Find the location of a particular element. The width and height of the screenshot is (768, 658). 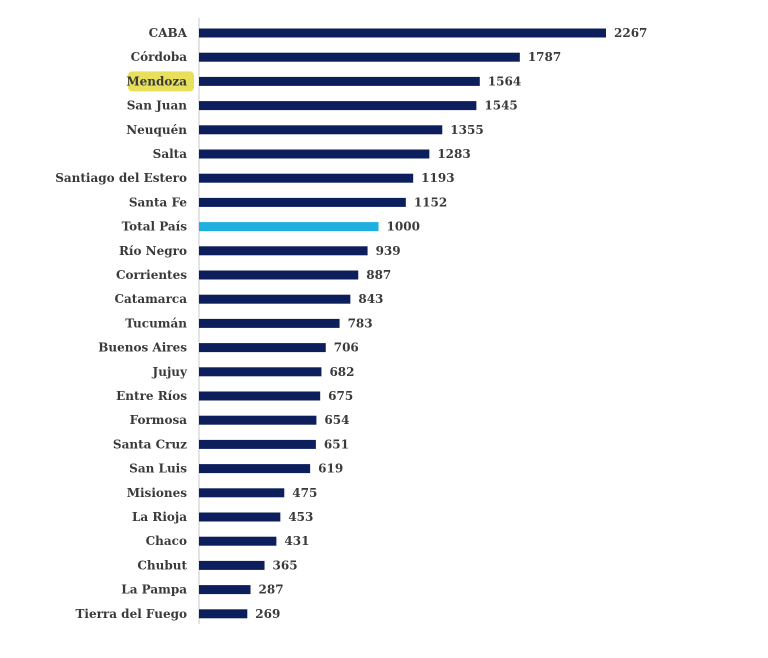

value-label-san-juan: 1545 is located at coordinates (500, 106).